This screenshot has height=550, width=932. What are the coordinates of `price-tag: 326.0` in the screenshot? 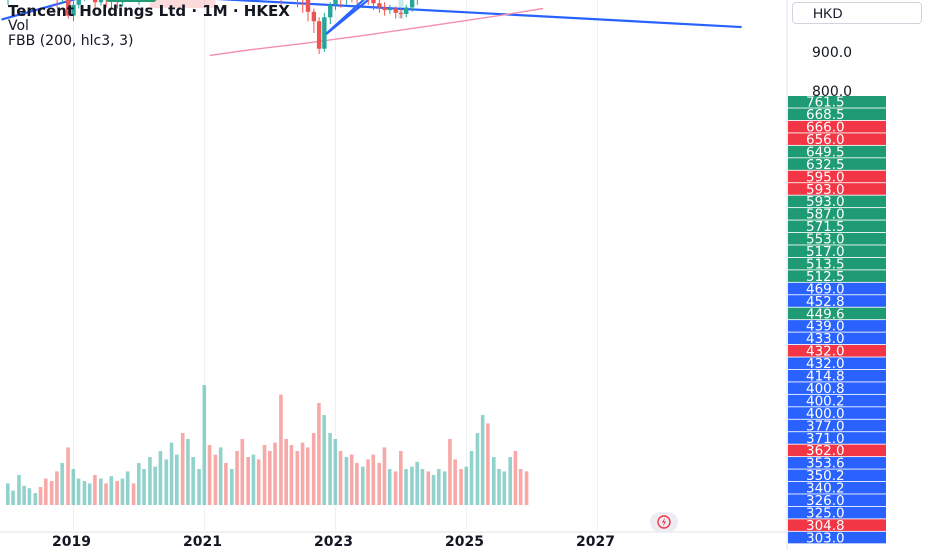 It's located at (837, 501).